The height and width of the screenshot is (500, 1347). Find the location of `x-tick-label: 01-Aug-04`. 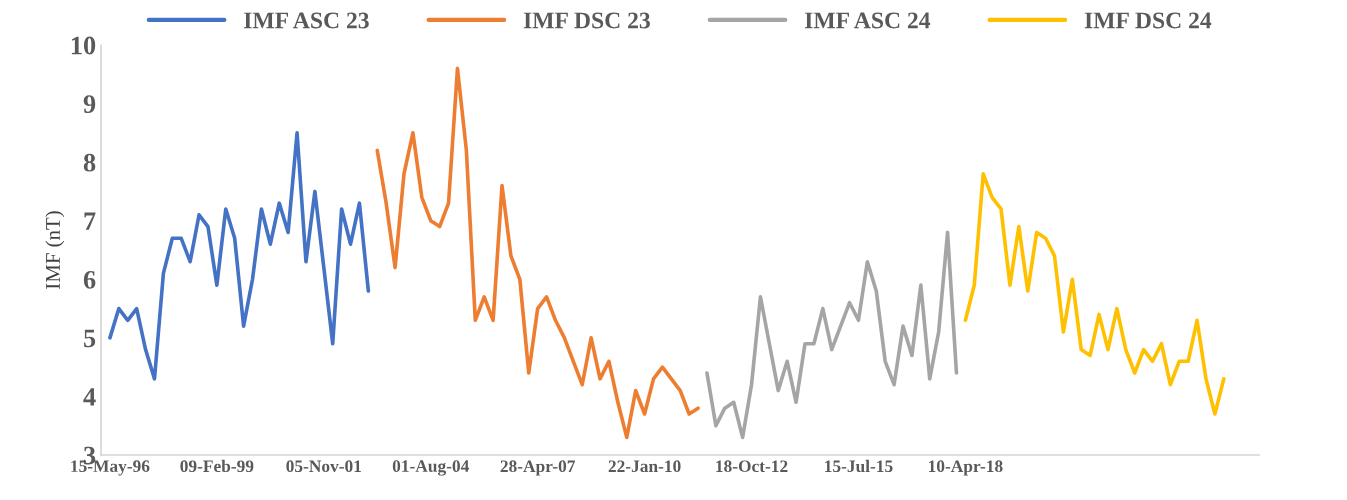

x-tick-label: 01-Aug-04 is located at coordinates (430, 468).